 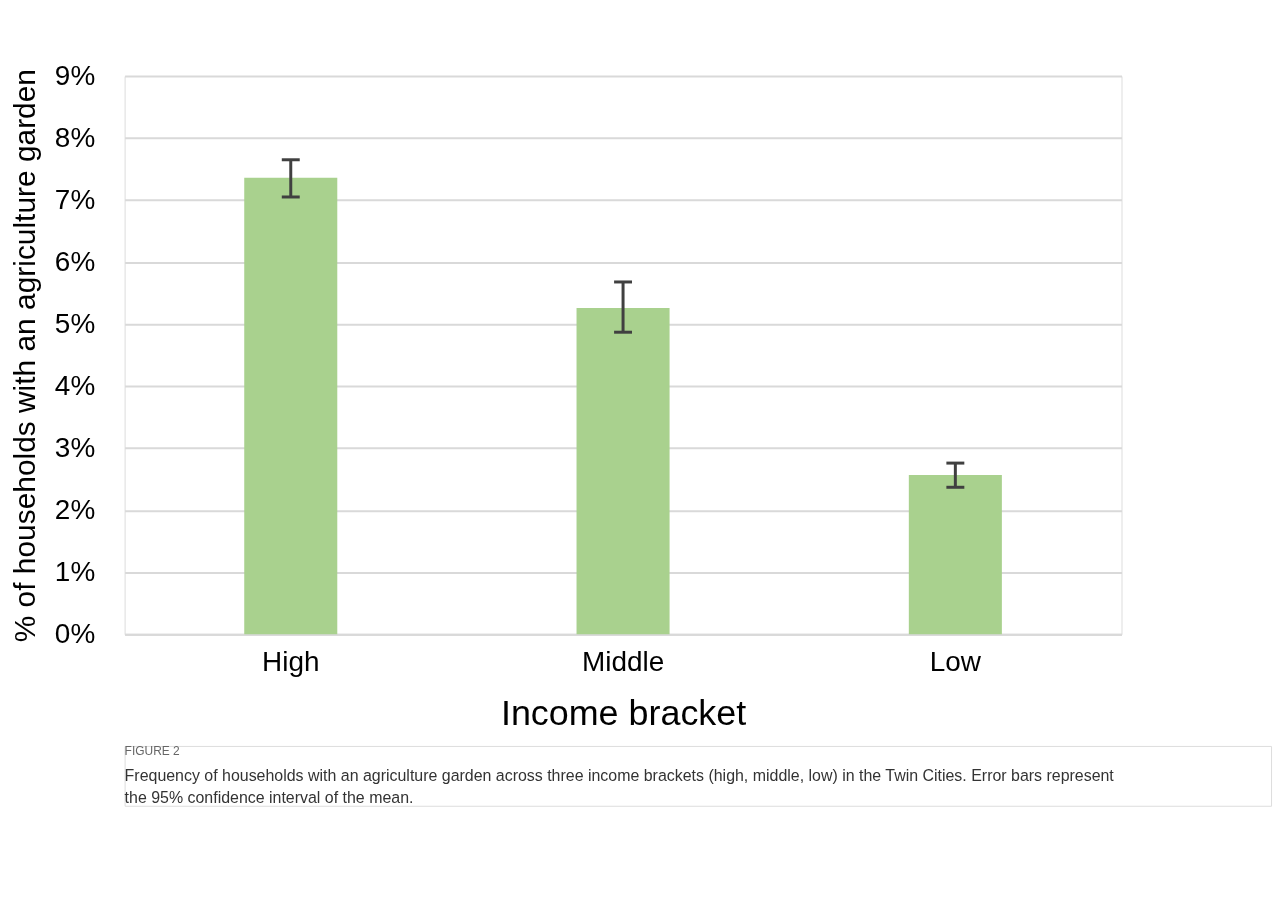 What do you see at coordinates (152, 750) in the screenshot?
I see `text: FIGURE 2` at bounding box center [152, 750].